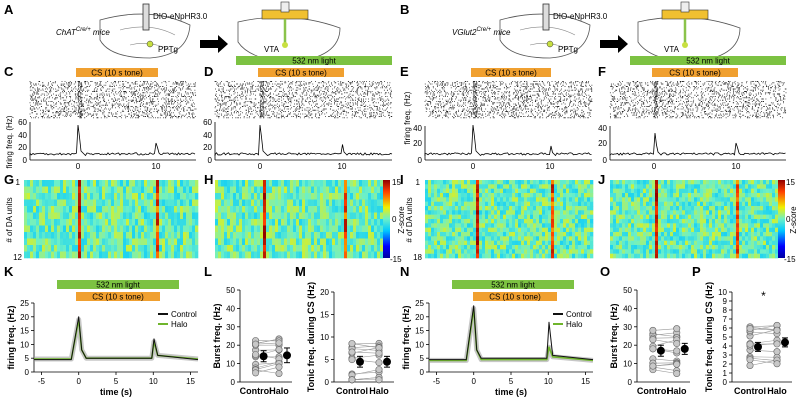 The image size is (800, 408). I want to click on y-tick-label: 30, so click(230, 327).